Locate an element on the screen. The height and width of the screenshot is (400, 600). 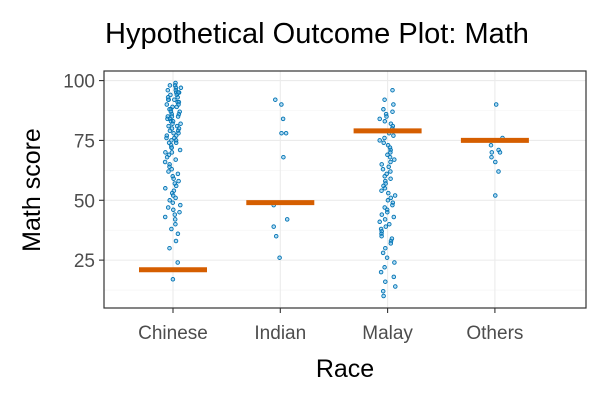
x-axis-title: Race is located at coordinates (345, 369).